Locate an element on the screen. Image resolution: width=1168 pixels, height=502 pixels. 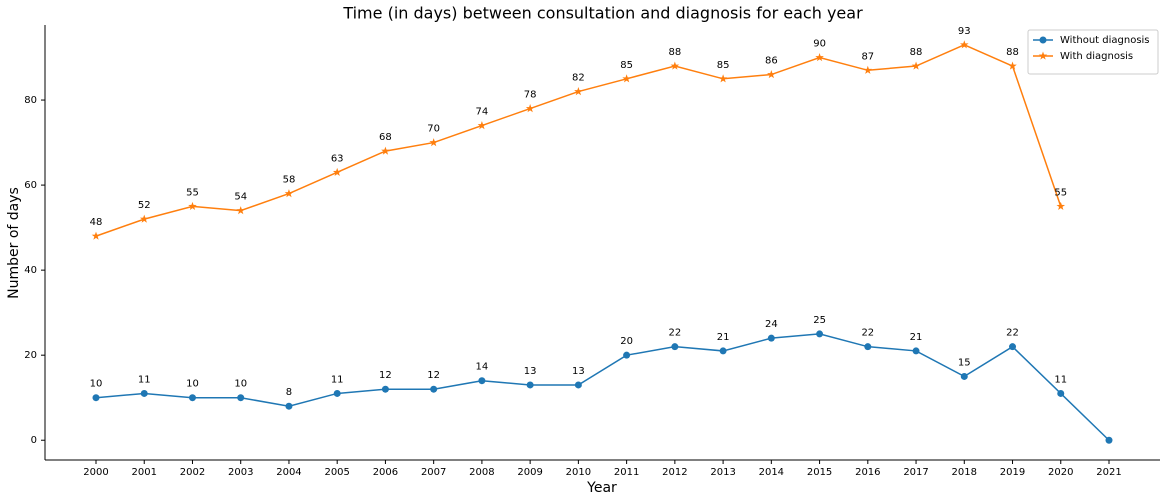
x-tick-label: 2021 is located at coordinates (1108, 472).